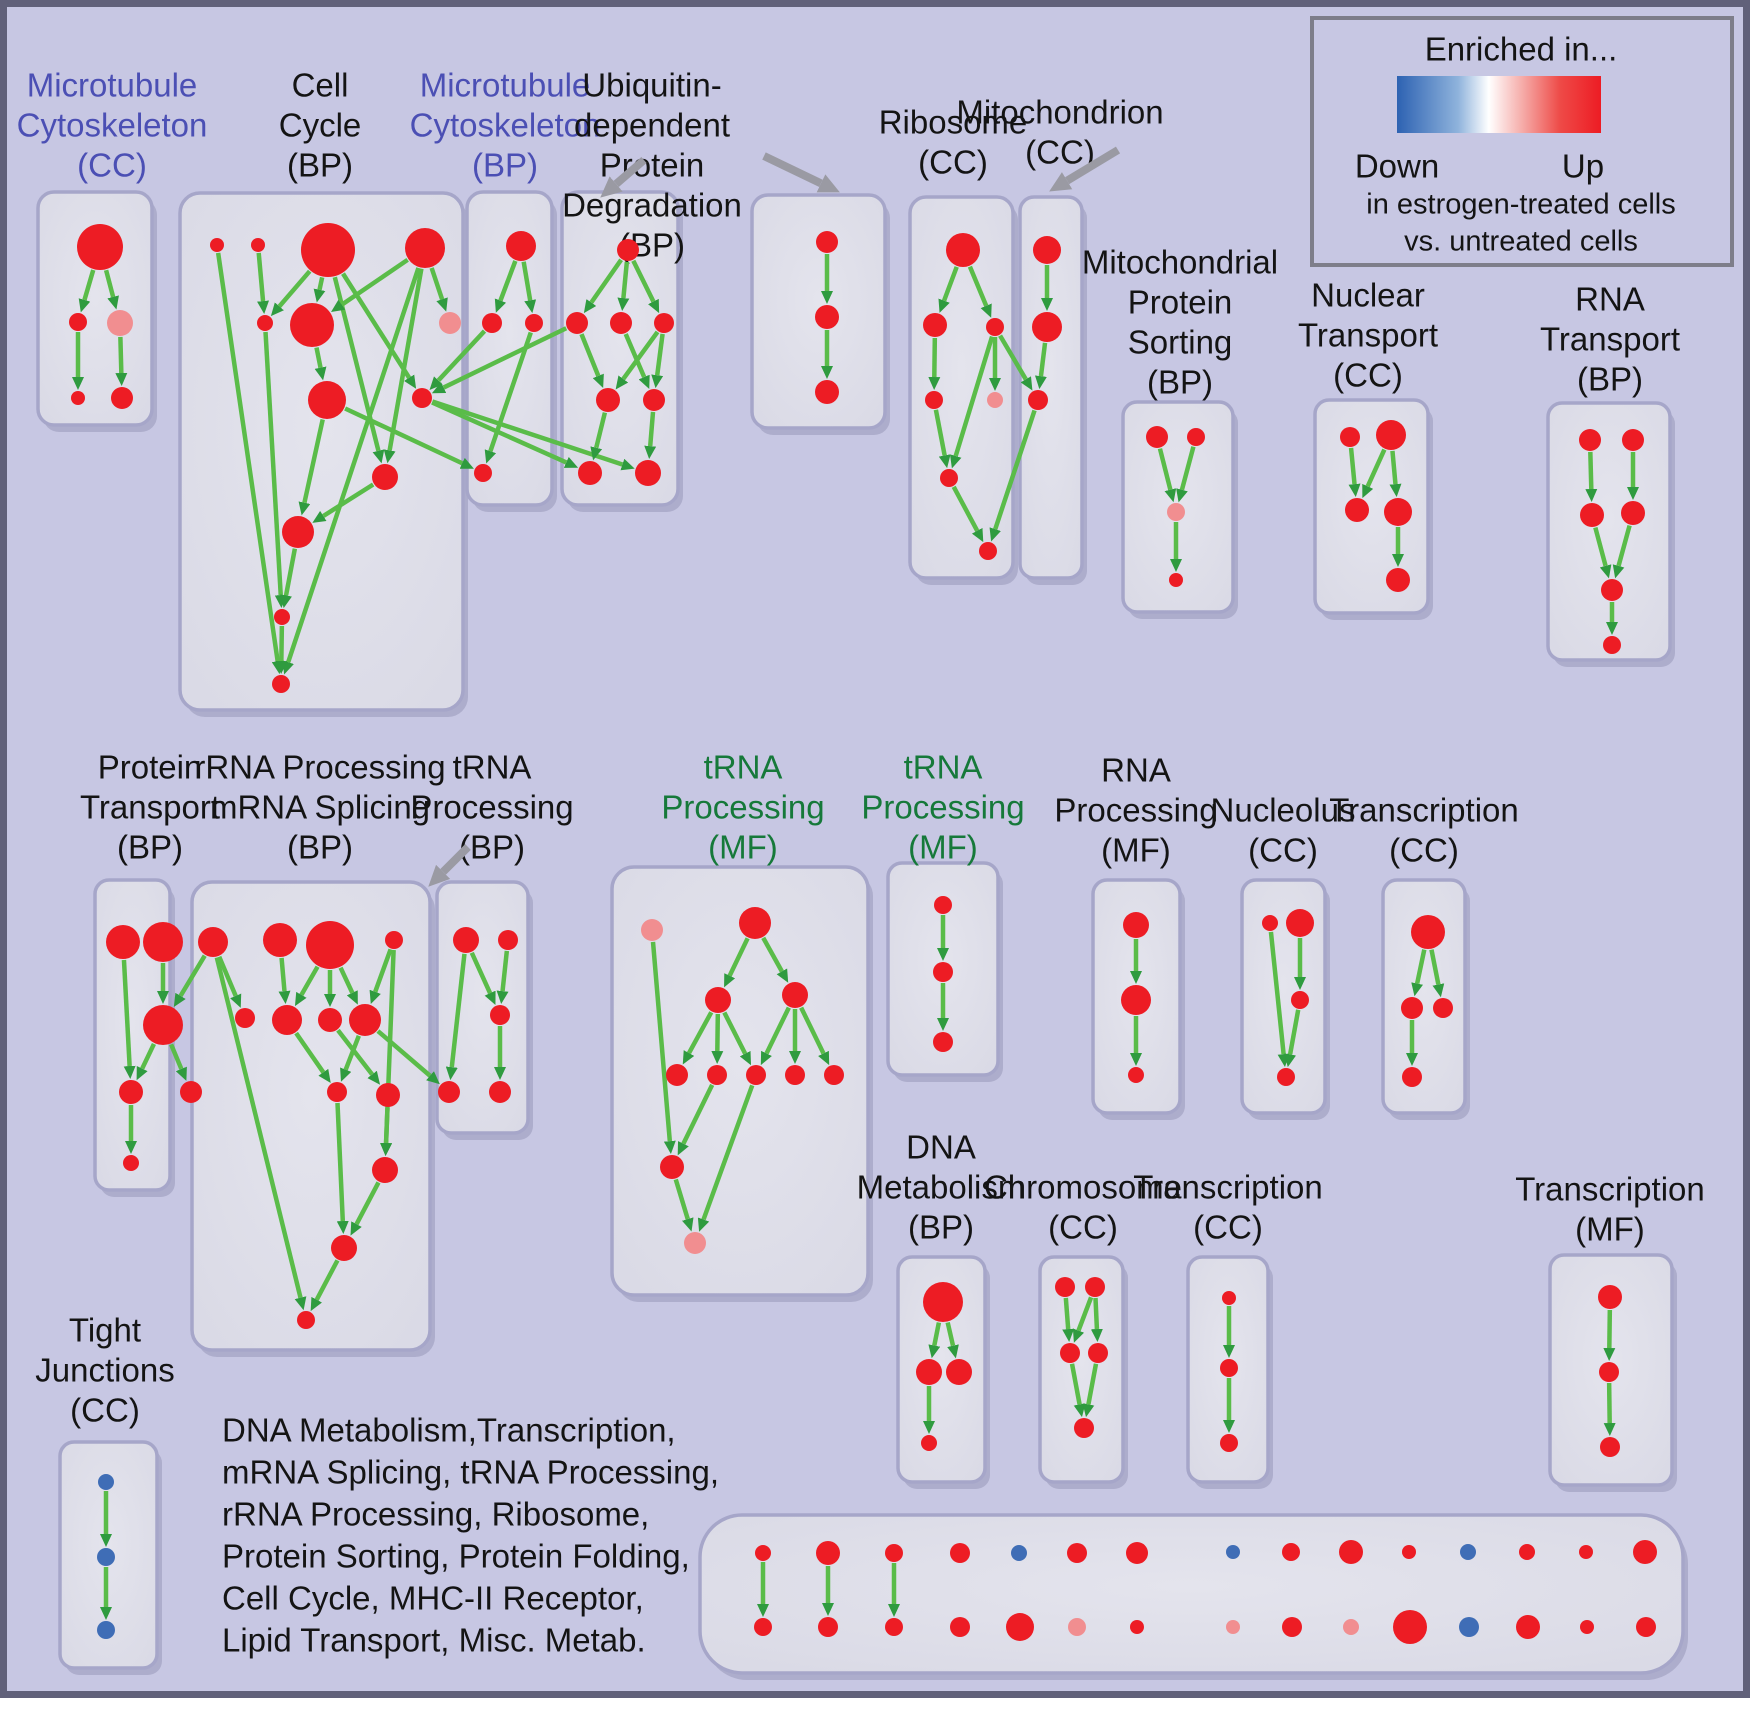 The image size is (1750, 1715). What do you see at coordinates (743, 767) in the screenshot?
I see `group-label-line: tRNA` at bounding box center [743, 767].